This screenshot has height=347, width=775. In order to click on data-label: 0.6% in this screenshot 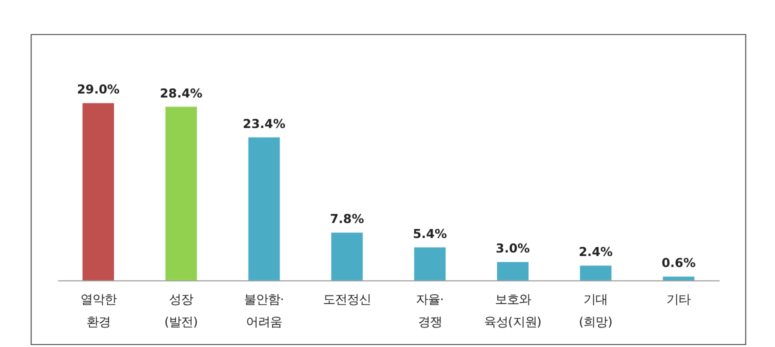, I will do `click(679, 263)`.